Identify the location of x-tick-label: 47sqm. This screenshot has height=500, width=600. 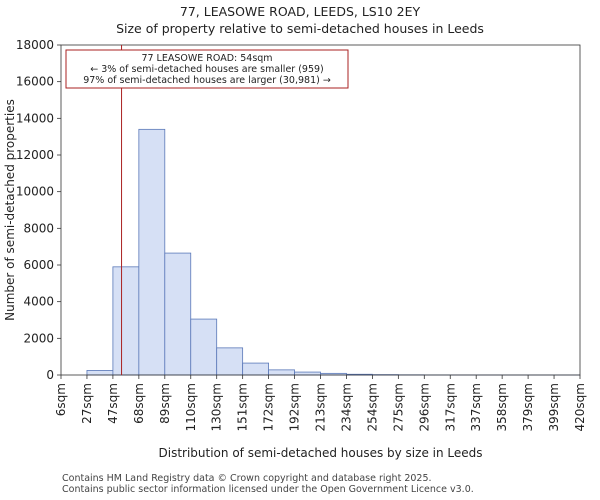
(113, 403).